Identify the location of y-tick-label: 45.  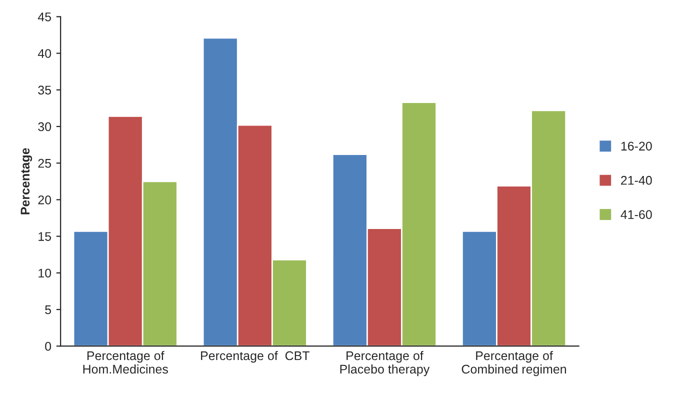
(45, 17).